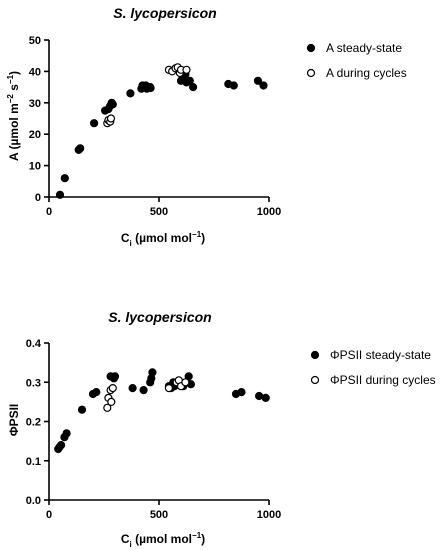 The width and height of the screenshot is (446, 550). Describe the element at coordinates (373, 367) in the screenshot. I see `chart-2-legend: ΦPSII steady-state ΦPSII during cycles` at that location.